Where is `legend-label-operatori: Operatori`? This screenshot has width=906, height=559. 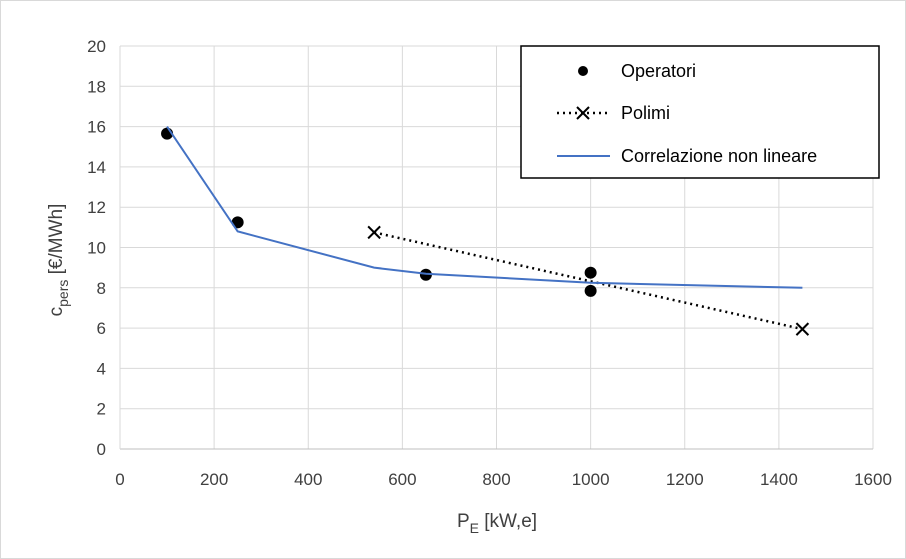 legend-label-operatori: Operatori is located at coordinates (658, 71).